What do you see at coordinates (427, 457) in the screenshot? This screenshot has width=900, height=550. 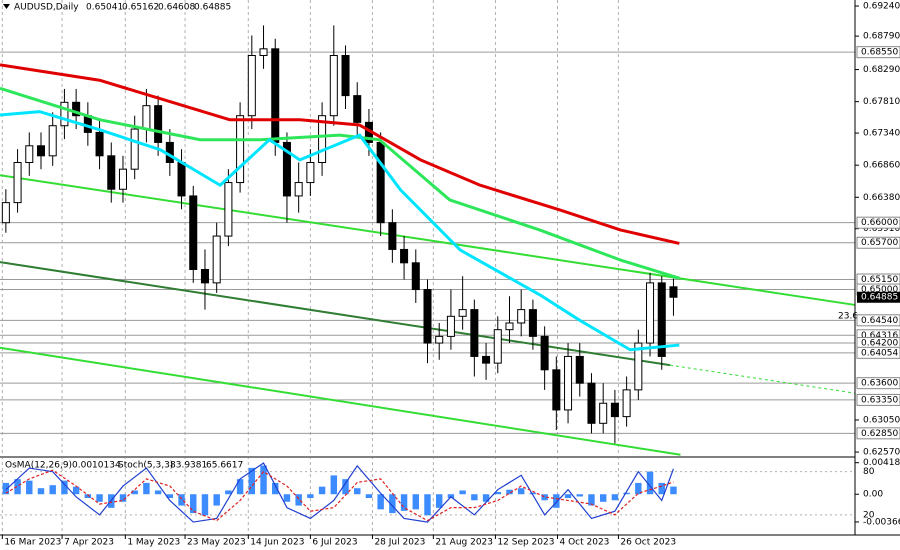 I see `panel-separator` at bounding box center [427, 457].